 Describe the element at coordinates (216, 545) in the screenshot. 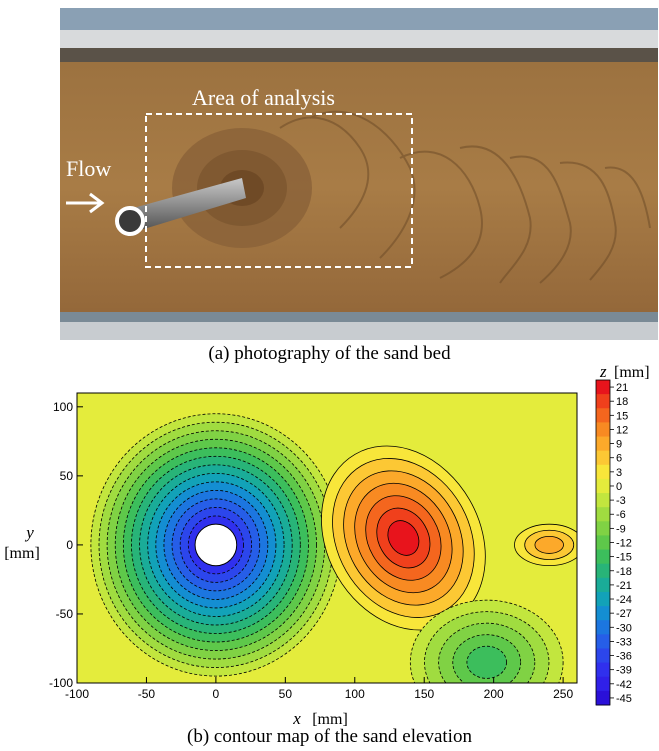

I see `pier-circle` at that location.